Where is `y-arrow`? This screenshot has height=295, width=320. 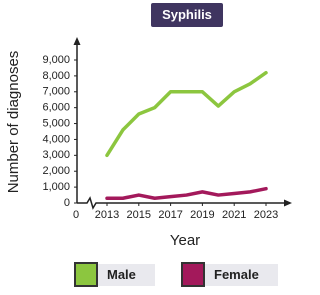
y-arrow is located at coordinates (77, 41).